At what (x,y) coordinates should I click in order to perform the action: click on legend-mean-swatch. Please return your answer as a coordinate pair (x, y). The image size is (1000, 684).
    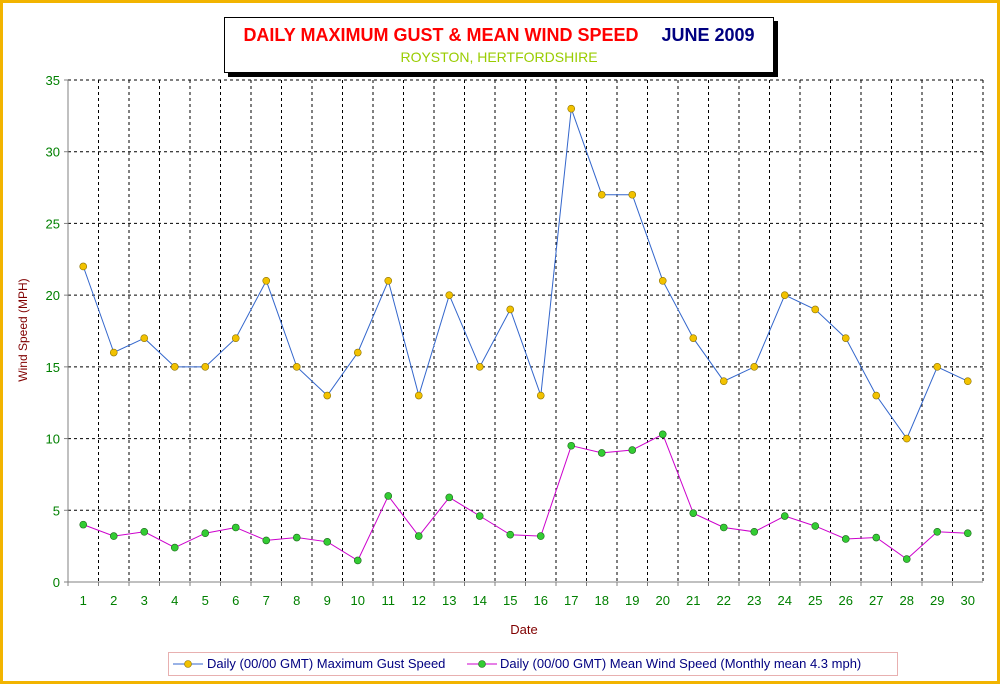
    Looking at the image, I should click on (482, 664).